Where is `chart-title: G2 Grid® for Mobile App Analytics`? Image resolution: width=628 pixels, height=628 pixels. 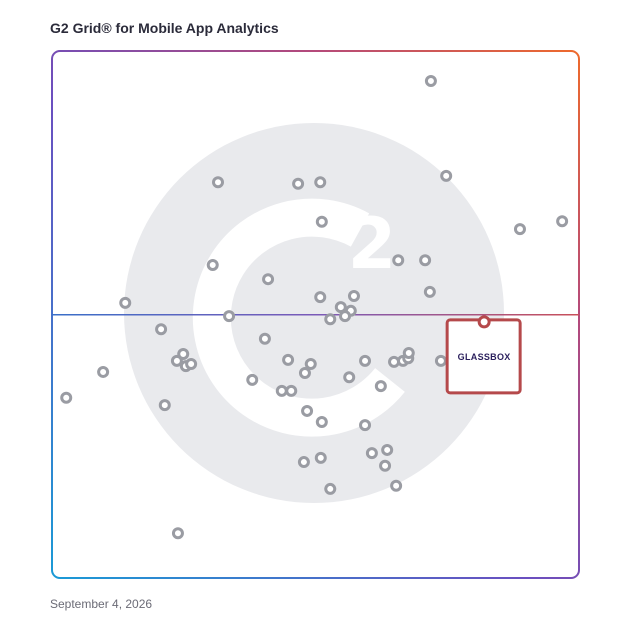
chart-title: G2 Grid® for Mobile App Analytics is located at coordinates (164, 28).